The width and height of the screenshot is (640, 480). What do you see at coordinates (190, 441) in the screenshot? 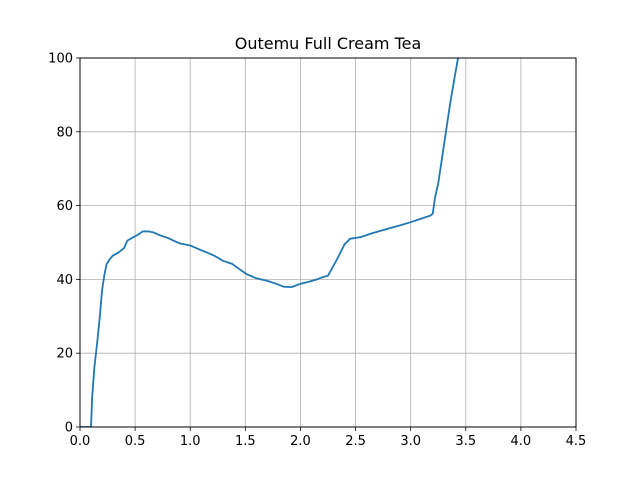
I see `x-tick-label: 1.0` at bounding box center [190, 441].